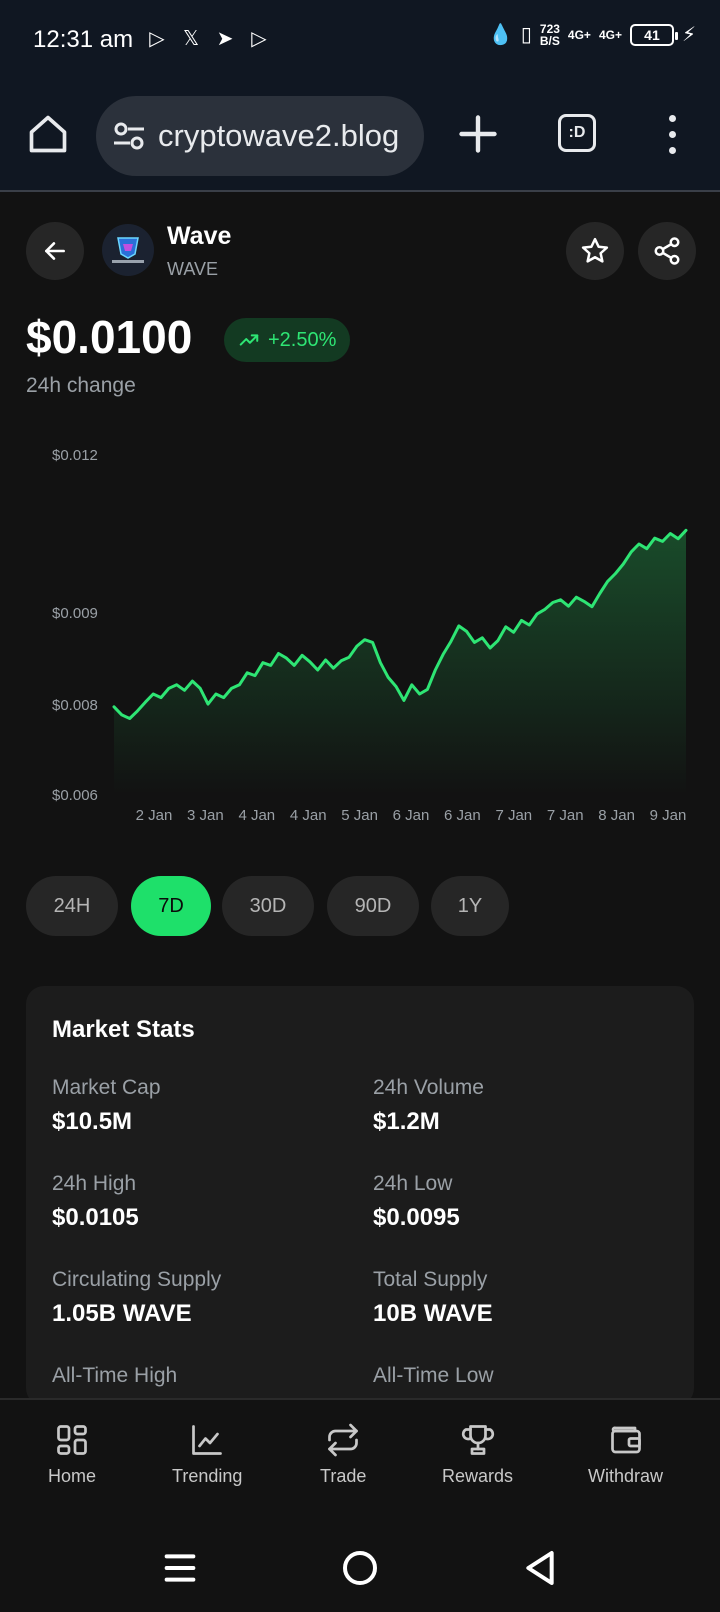 This screenshot has height=1612, width=720. Describe the element at coordinates (359, 815) in the screenshot. I see `x-tick-label: 5 Jan` at that location.